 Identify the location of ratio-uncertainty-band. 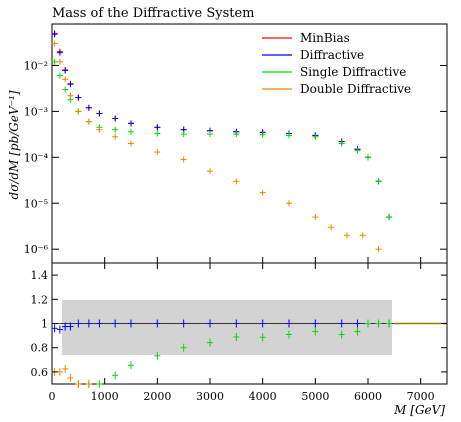
(227, 327).